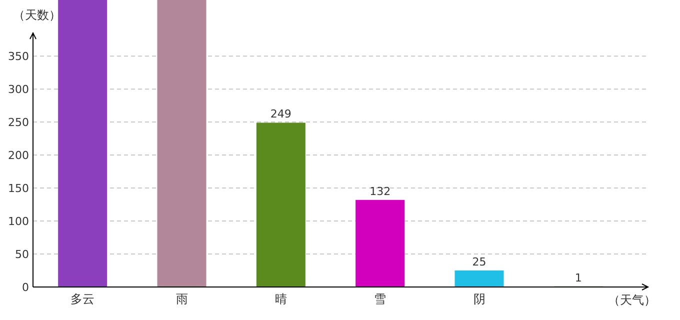  What do you see at coordinates (25, 287) in the screenshot?
I see `y-tick-label: 0` at bounding box center [25, 287].